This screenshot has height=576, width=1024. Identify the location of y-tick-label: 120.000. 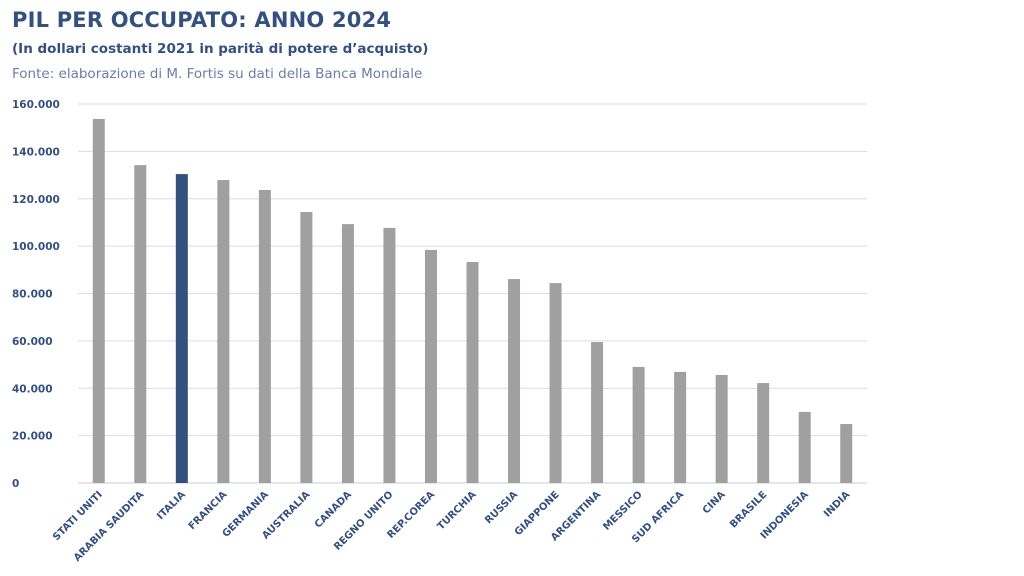
(36, 200).